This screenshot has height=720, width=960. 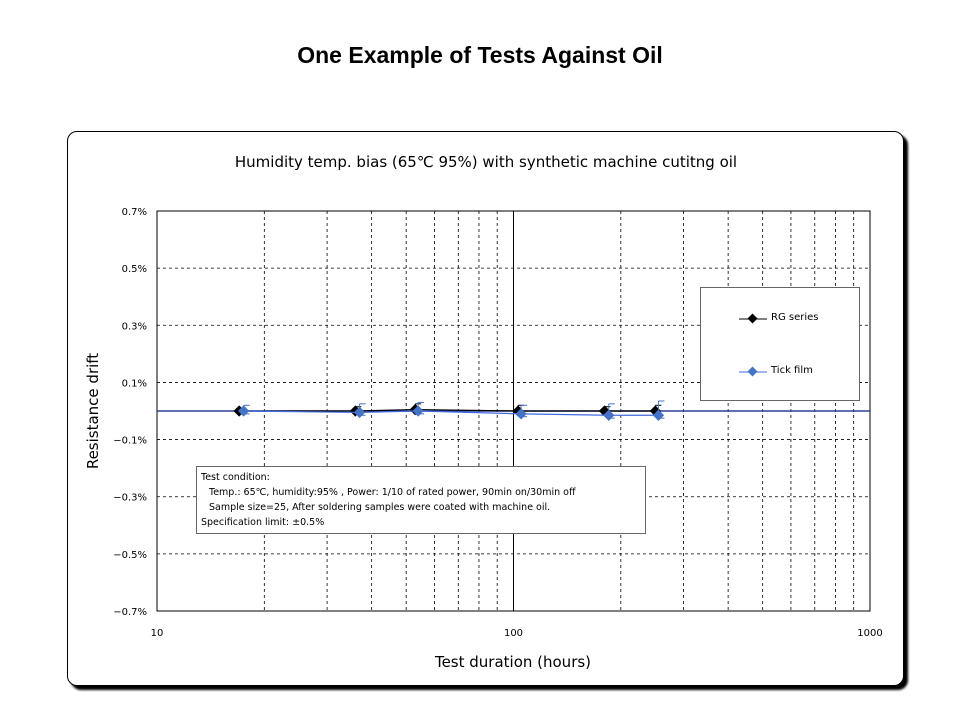 What do you see at coordinates (235, 477) in the screenshot?
I see `condition-heading: Test condition:` at bounding box center [235, 477].